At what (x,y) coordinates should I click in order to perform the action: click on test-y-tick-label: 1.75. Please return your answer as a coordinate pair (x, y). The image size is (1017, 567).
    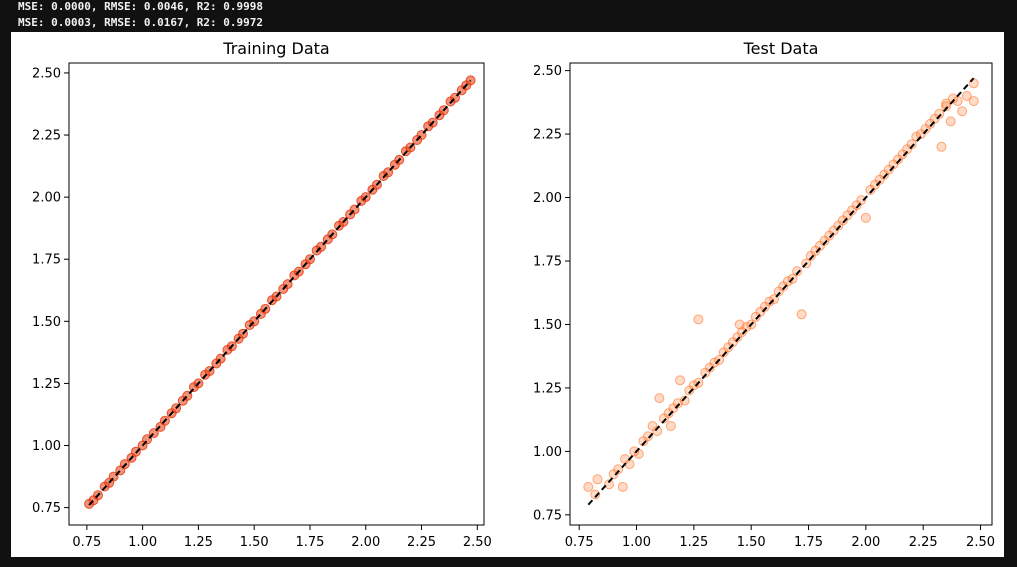
    Looking at the image, I should click on (547, 262).